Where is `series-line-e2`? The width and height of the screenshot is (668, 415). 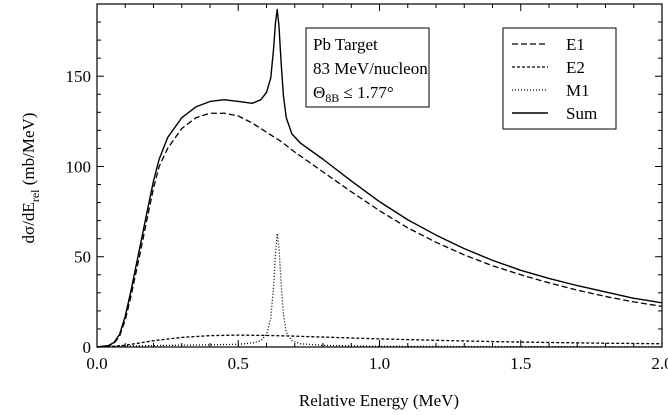
series-line-e2 is located at coordinates (379, 341).